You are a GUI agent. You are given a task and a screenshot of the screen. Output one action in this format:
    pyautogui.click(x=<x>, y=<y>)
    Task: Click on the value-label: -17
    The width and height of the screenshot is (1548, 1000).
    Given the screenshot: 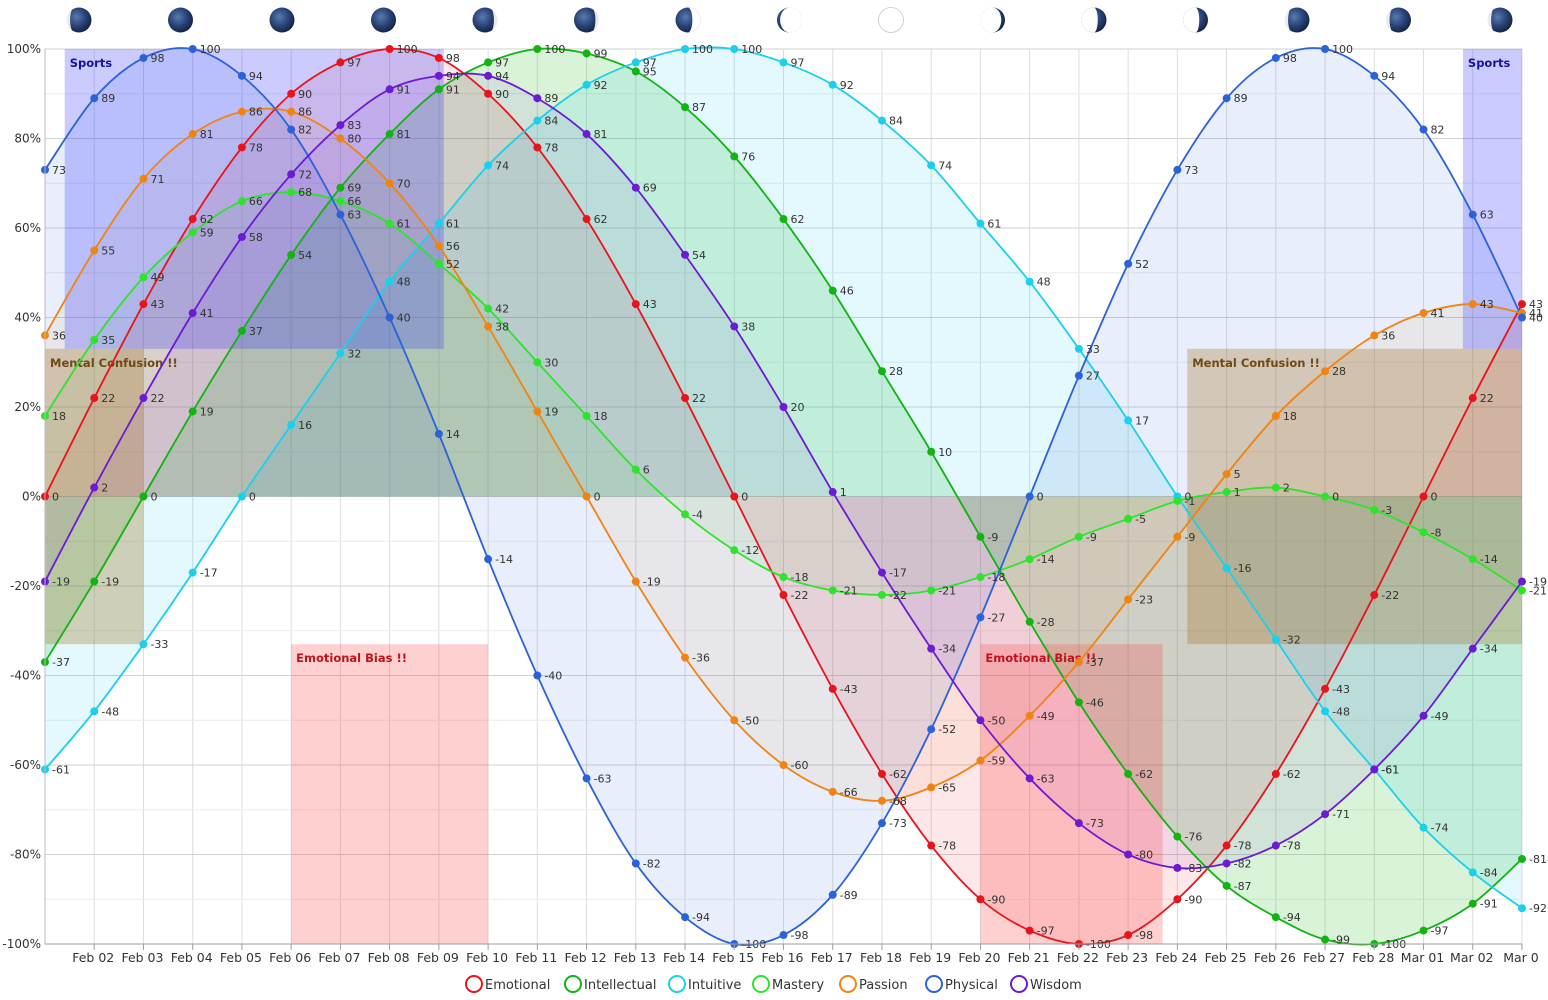 What is the action you would take?
    pyautogui.click(x=209, y=573)
    